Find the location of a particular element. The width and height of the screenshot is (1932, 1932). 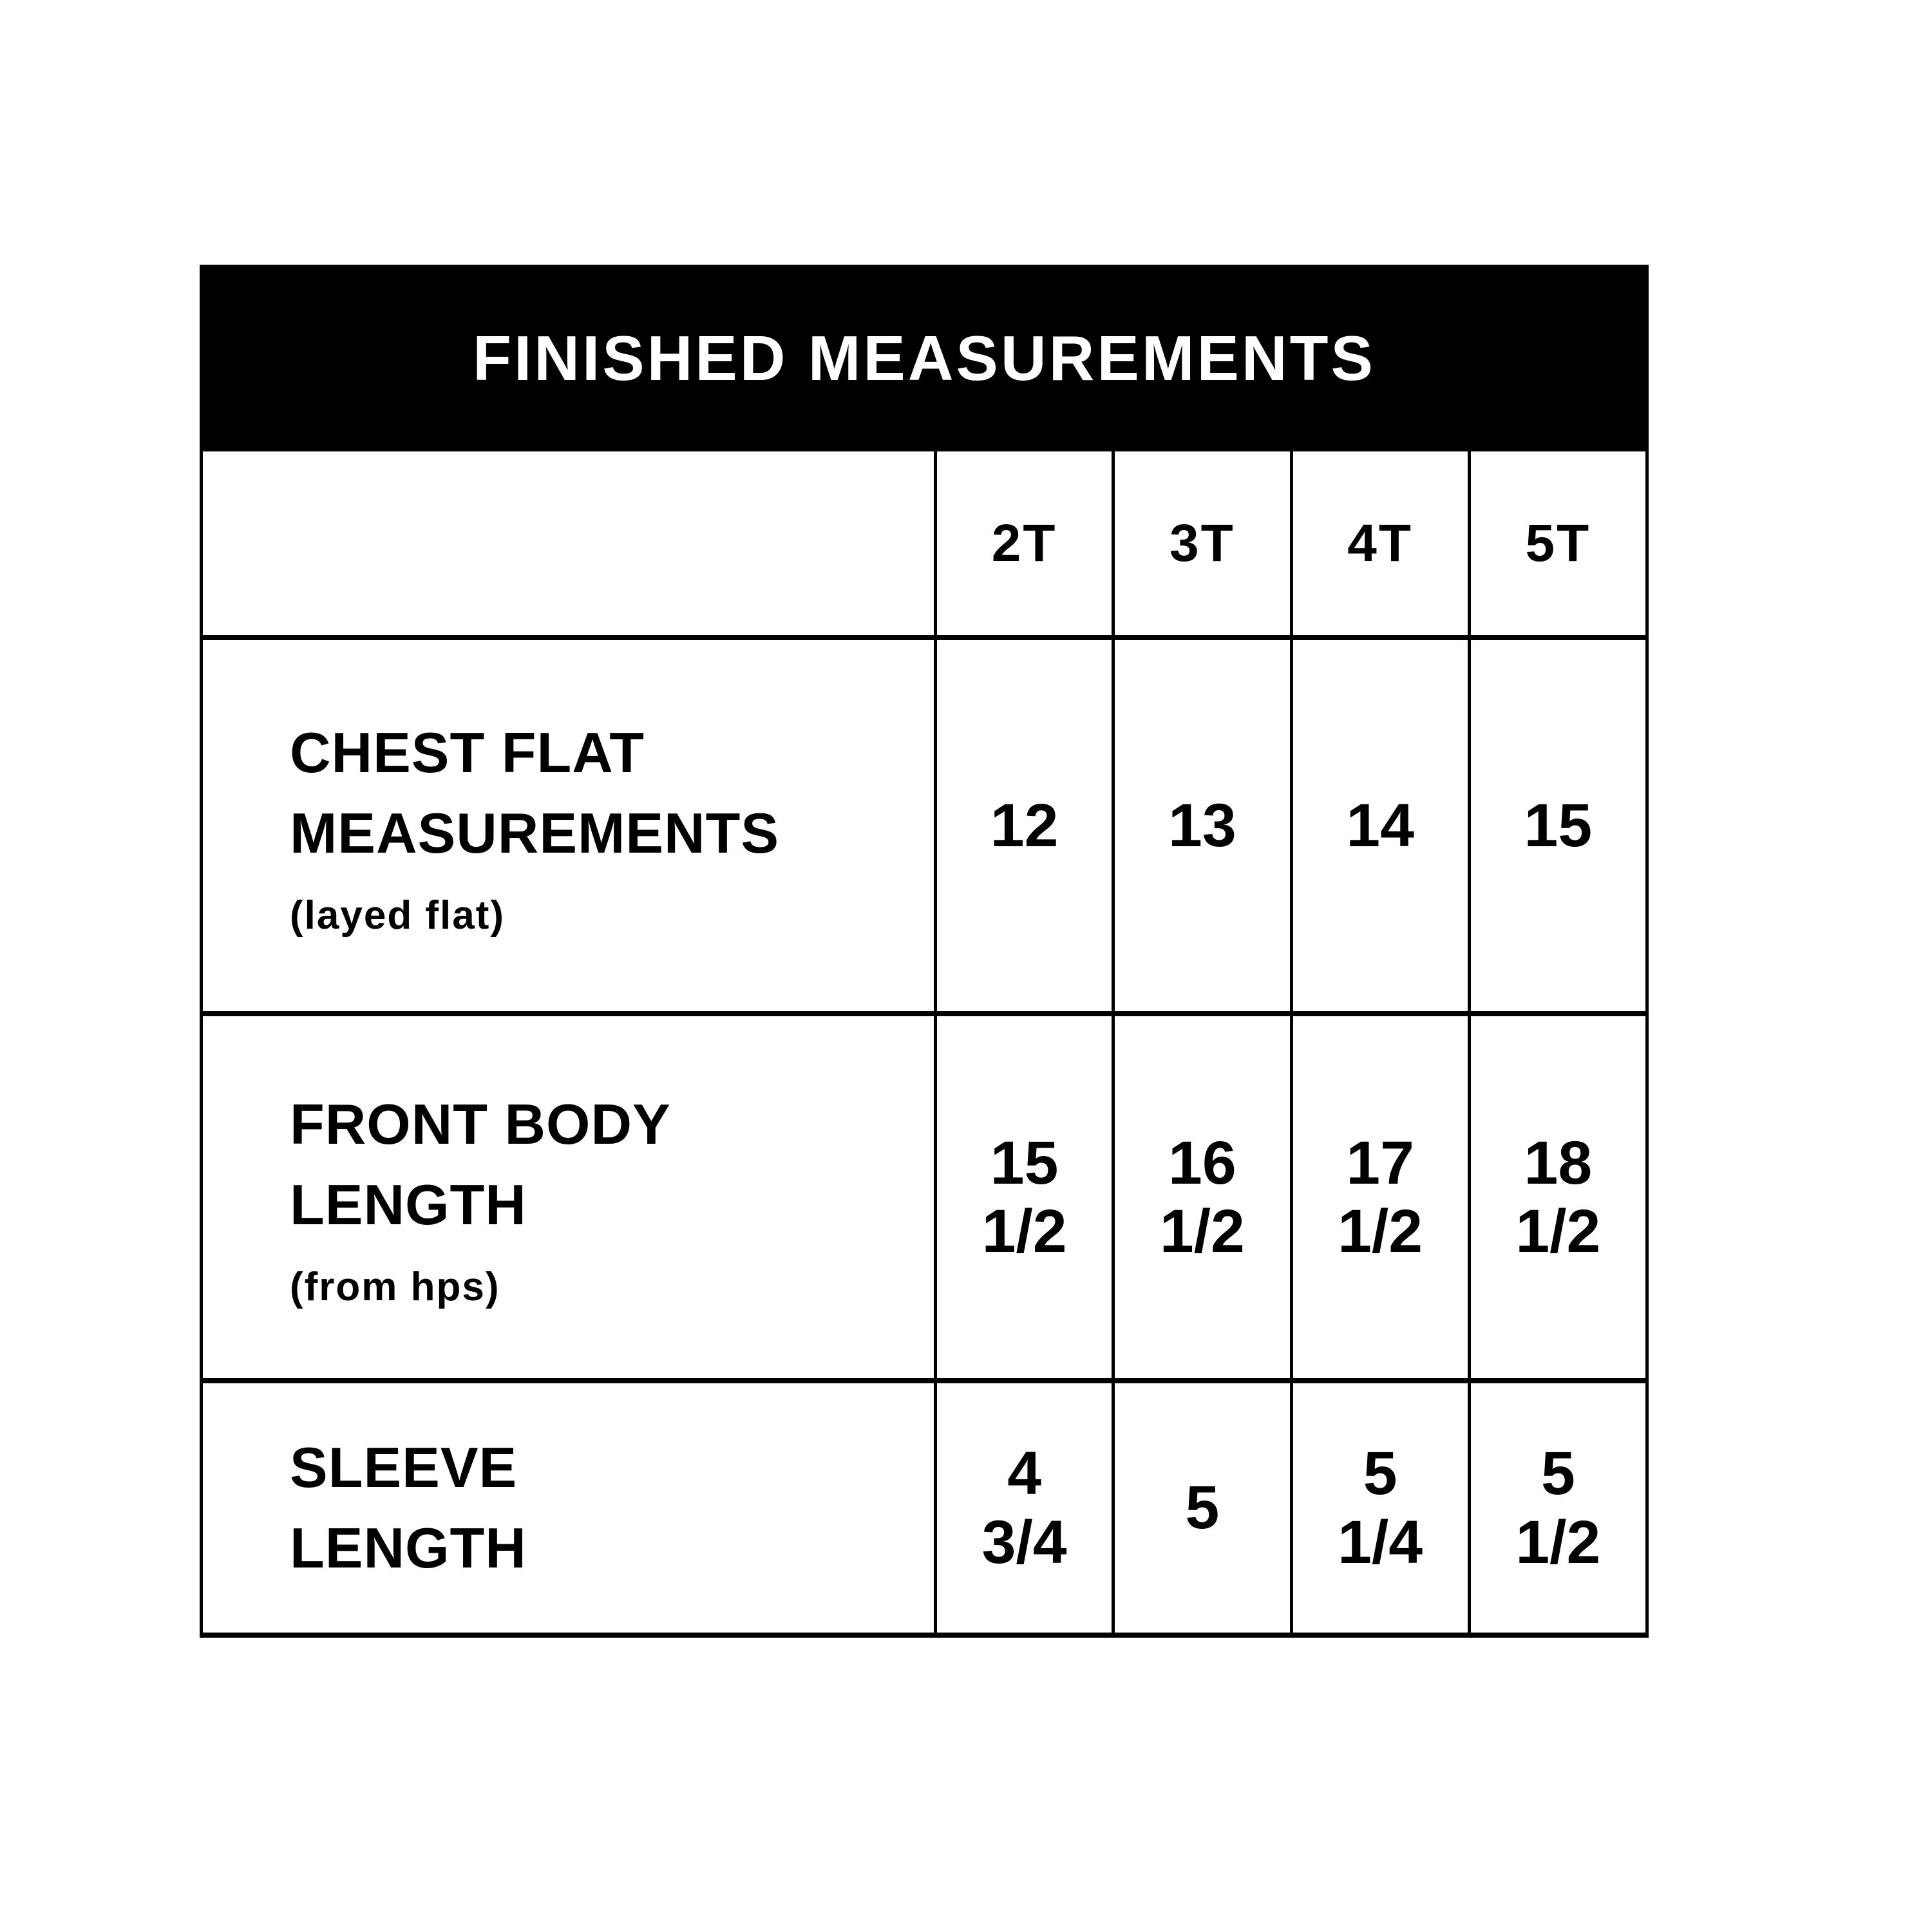

value-cell: 13 is located at coordinates (1201, 823).